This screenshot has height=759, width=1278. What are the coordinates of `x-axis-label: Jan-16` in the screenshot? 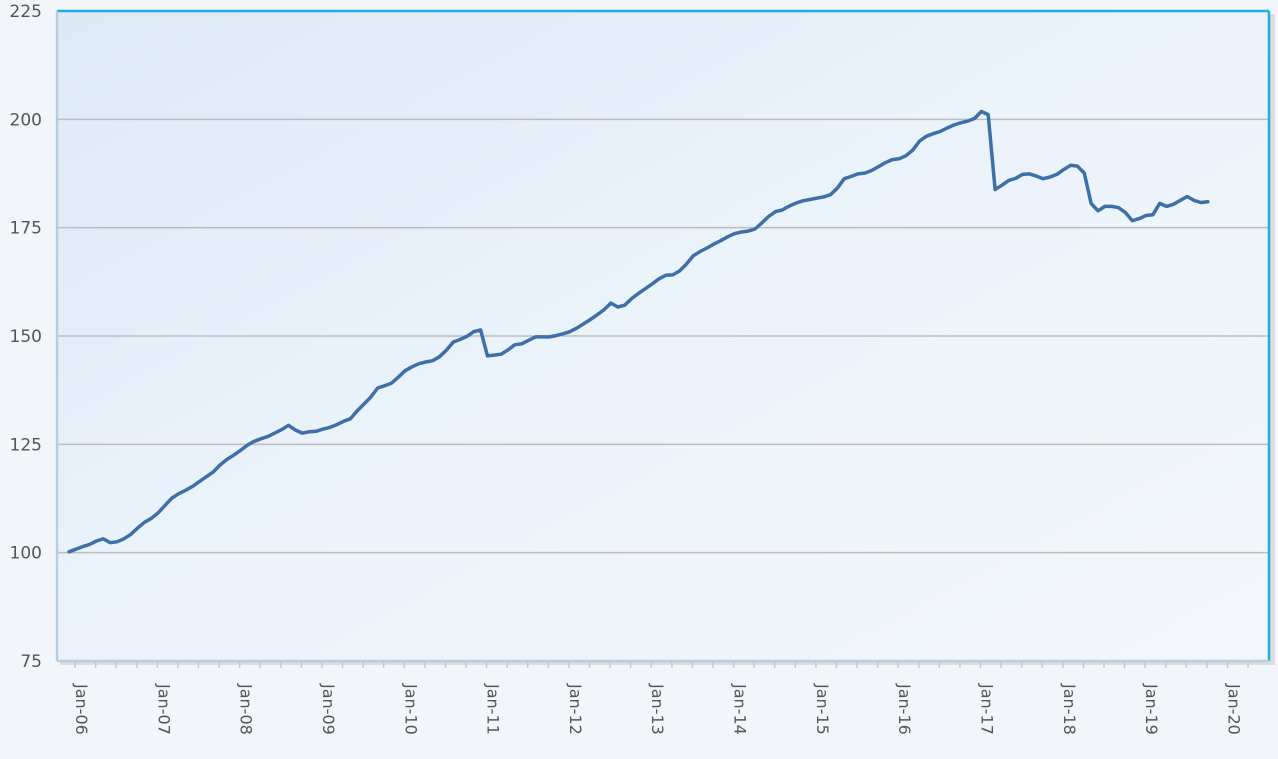 It's located at (904, 709).